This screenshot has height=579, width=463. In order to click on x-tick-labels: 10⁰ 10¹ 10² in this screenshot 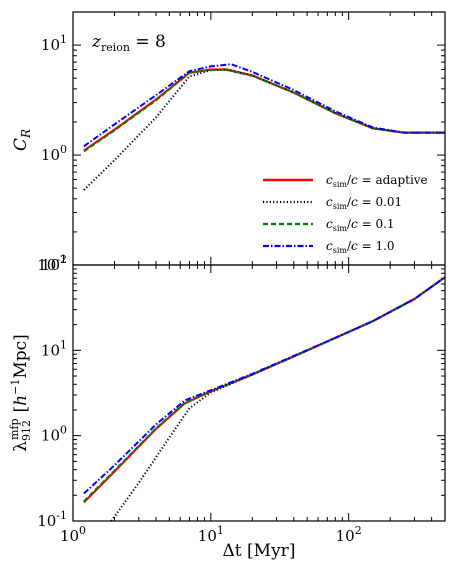, I will do `click(211, 534)`.